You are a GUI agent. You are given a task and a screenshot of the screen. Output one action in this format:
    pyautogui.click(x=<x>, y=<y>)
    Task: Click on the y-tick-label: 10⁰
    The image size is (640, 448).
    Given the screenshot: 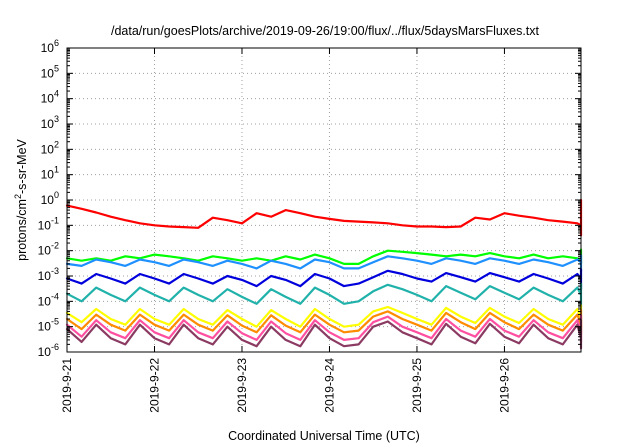 What is the action you would take?
    pyautogui.click(x=50, y=198)
    